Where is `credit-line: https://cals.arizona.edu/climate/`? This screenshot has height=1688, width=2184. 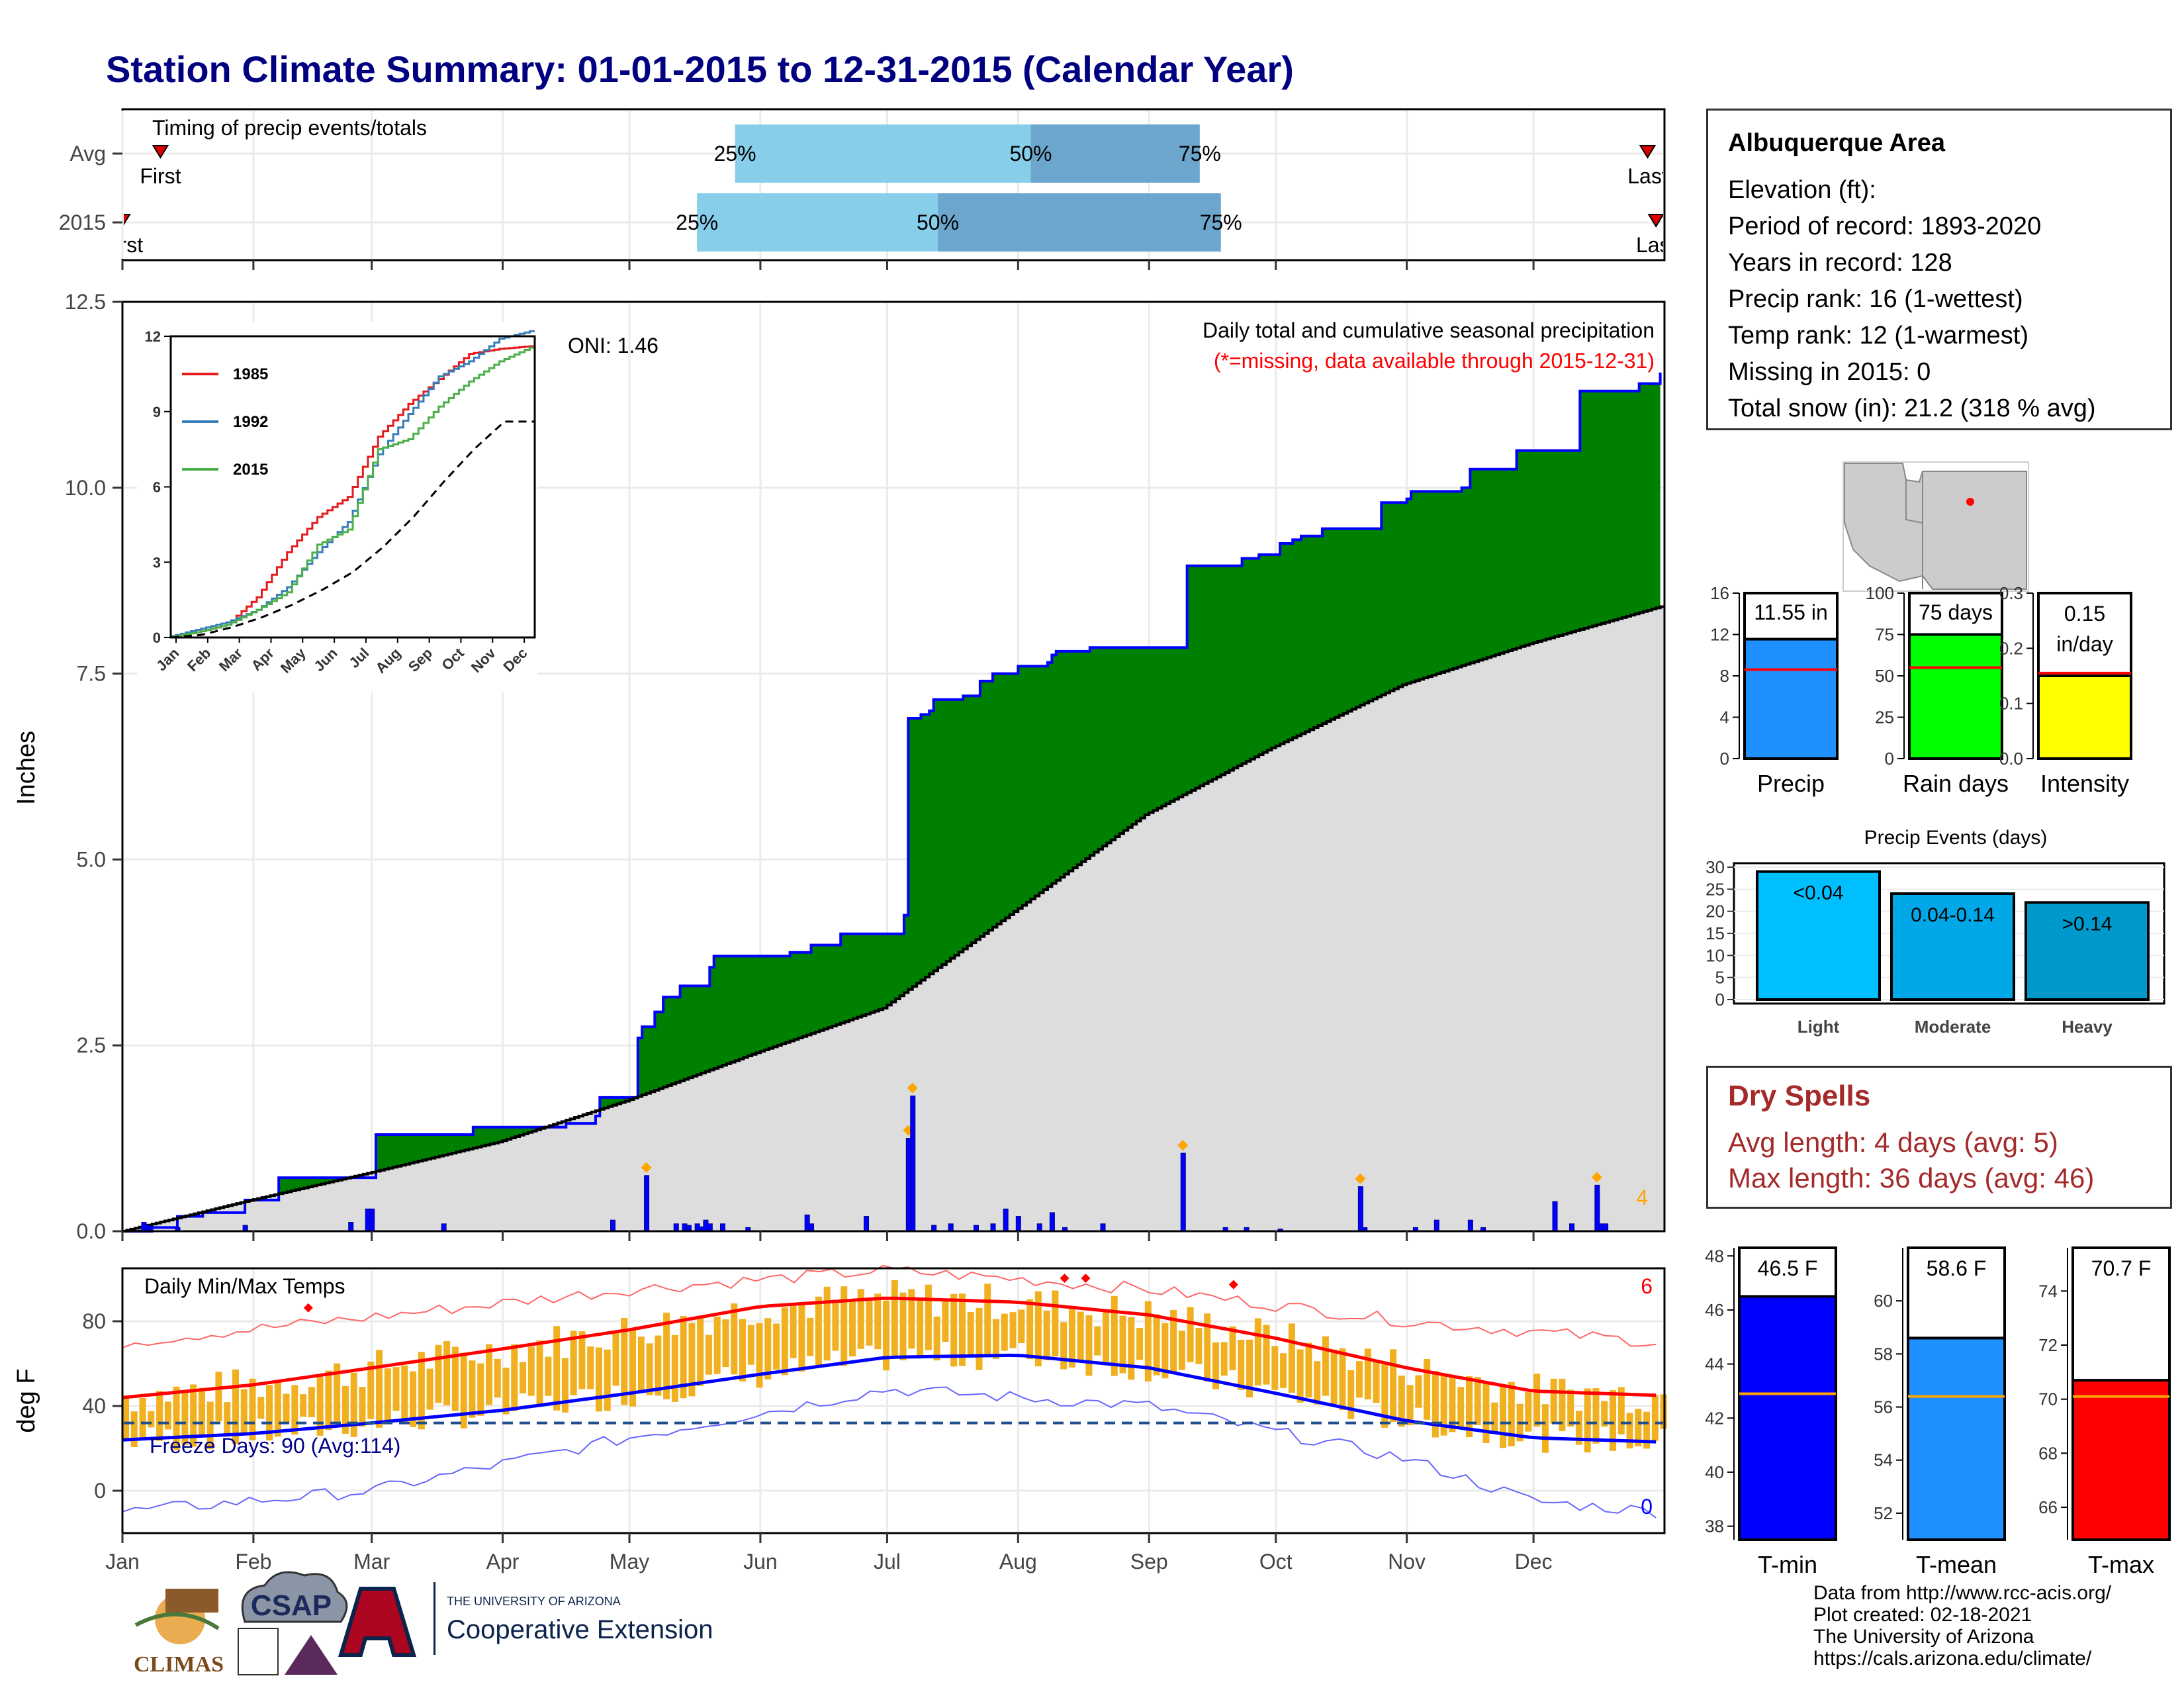
credit-line: https://cals.arizona.edu/climate/ is located at coordinates (1952, 1658).